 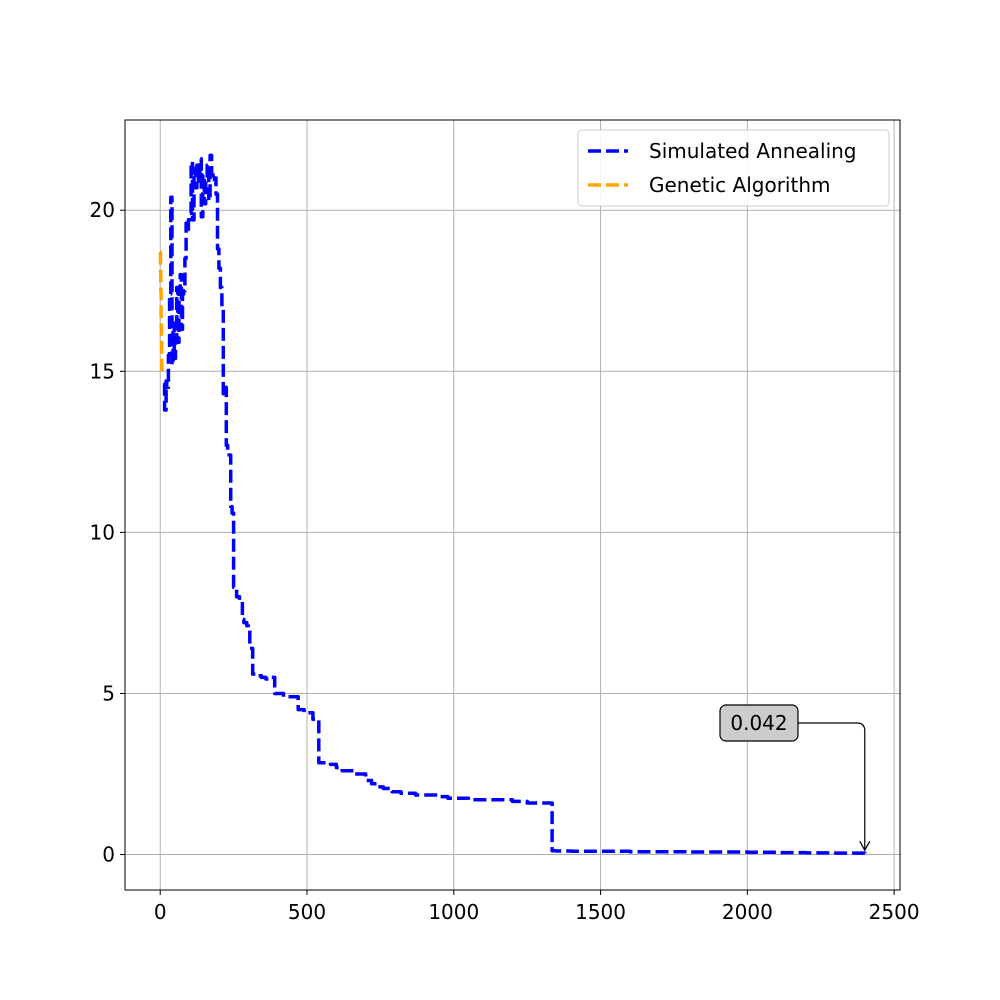 I want to click on legend: Simulated Annealing Genetic Algorithm, so click(x=733, y=168).